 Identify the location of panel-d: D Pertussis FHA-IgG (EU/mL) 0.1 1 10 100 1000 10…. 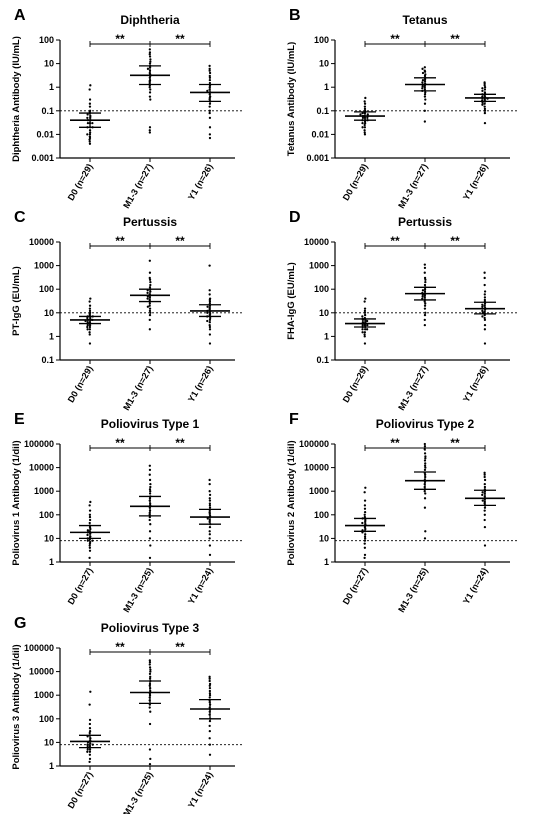
(402, 310).